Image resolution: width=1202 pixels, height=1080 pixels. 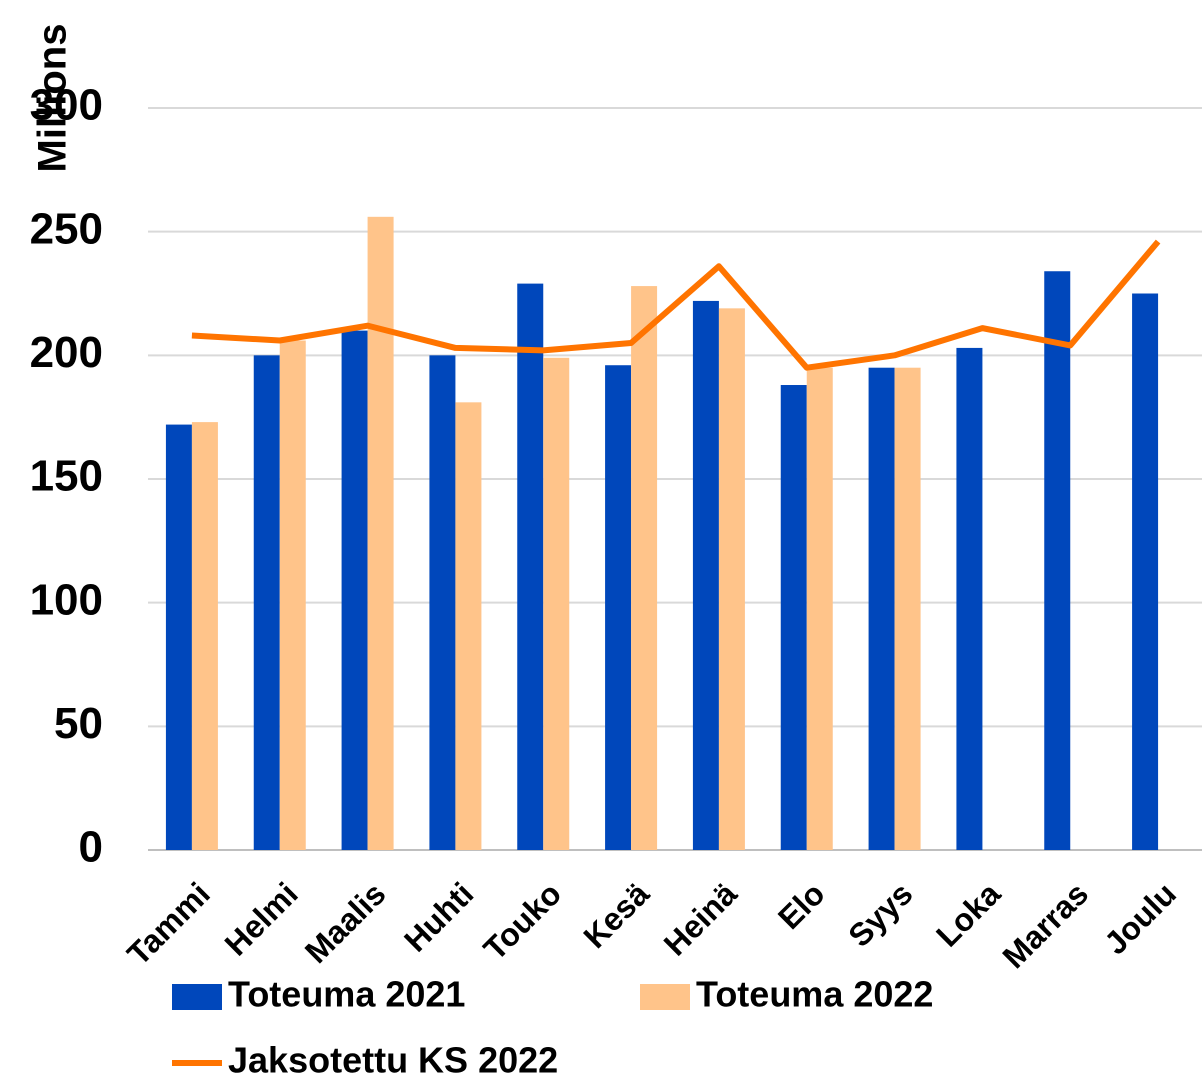 I want to click on x-tick-label: Huhti, so click(x=438, y=916).